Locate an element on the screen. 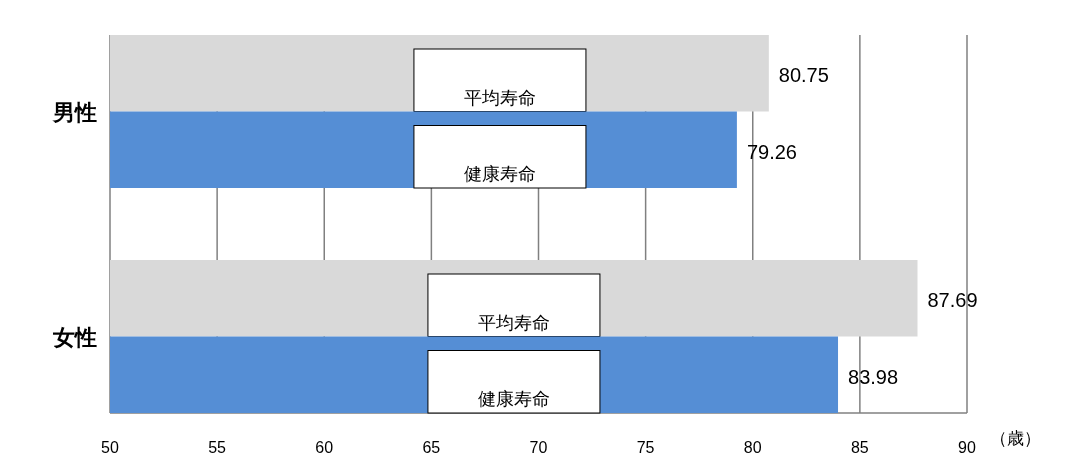 The height and width of the screenshot is (468, 1074). x-tick-label: 65 is located at coordinates (431, 447).